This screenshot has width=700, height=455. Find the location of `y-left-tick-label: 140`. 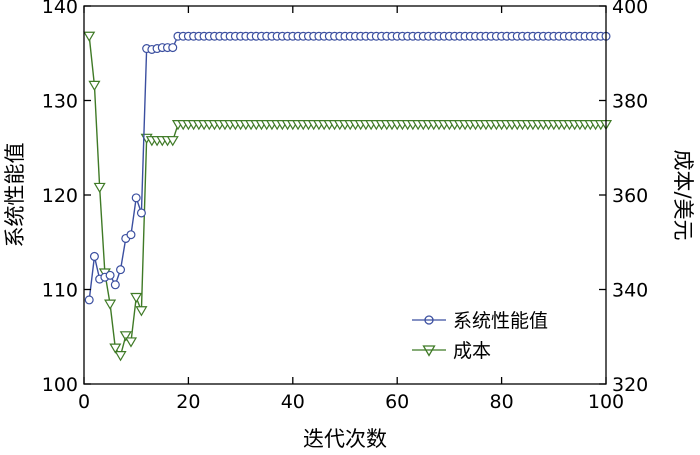

y-left-tick-label: 140 is located at coordinates (60, 9).